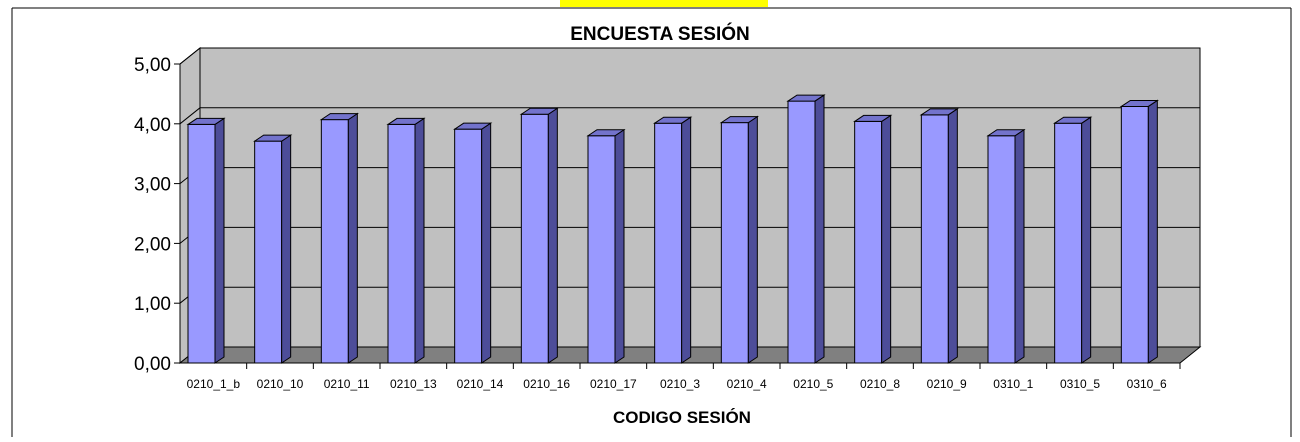  I want to click on x-tick-label: 0210_5, so click(813, 384).